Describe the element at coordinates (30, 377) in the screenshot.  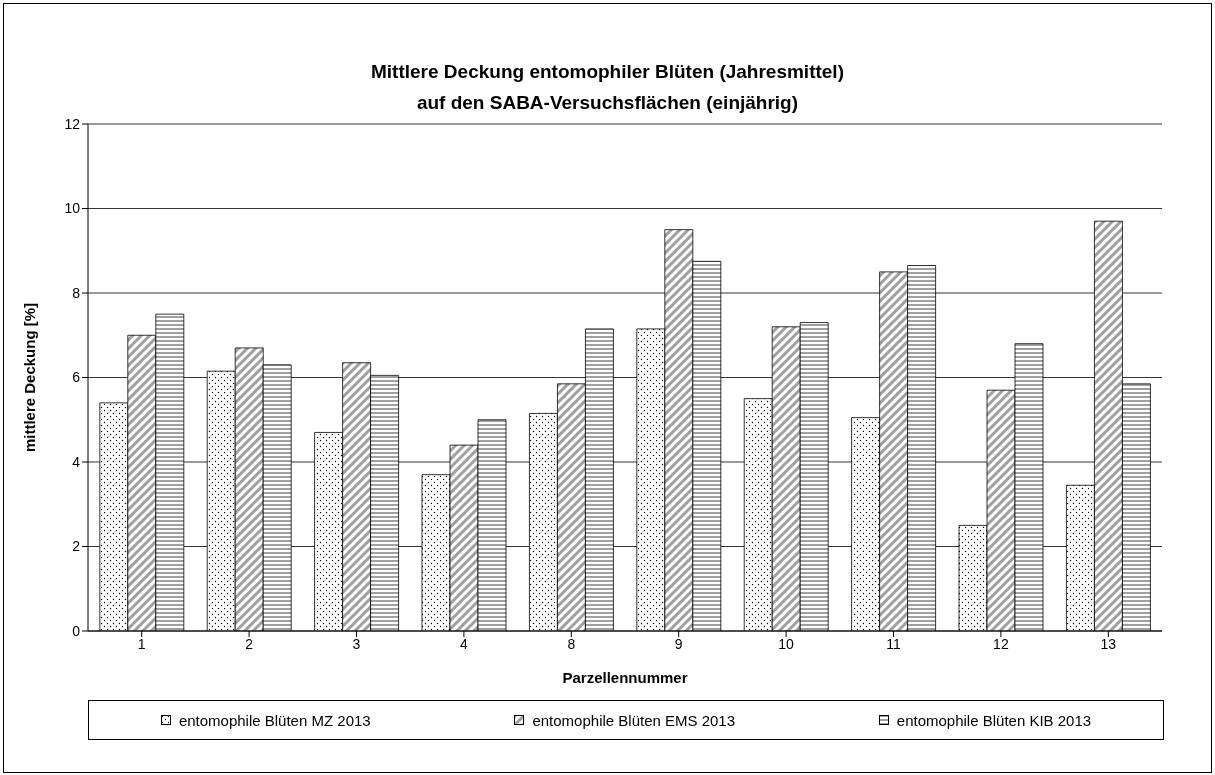
I see `y-axis-title: mittlere Deckung [%]` at that location.